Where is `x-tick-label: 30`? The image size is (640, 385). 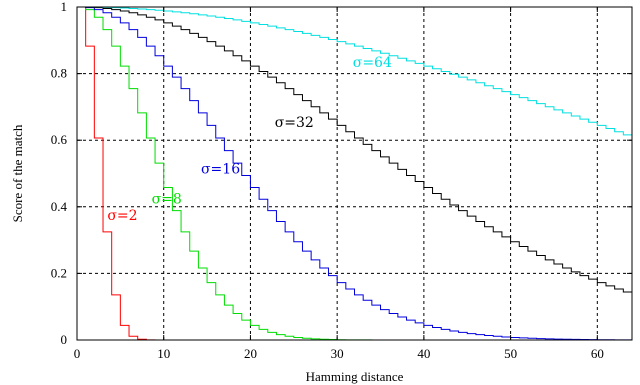
x-tick-label: 30 is located at coordinates (337, 353).